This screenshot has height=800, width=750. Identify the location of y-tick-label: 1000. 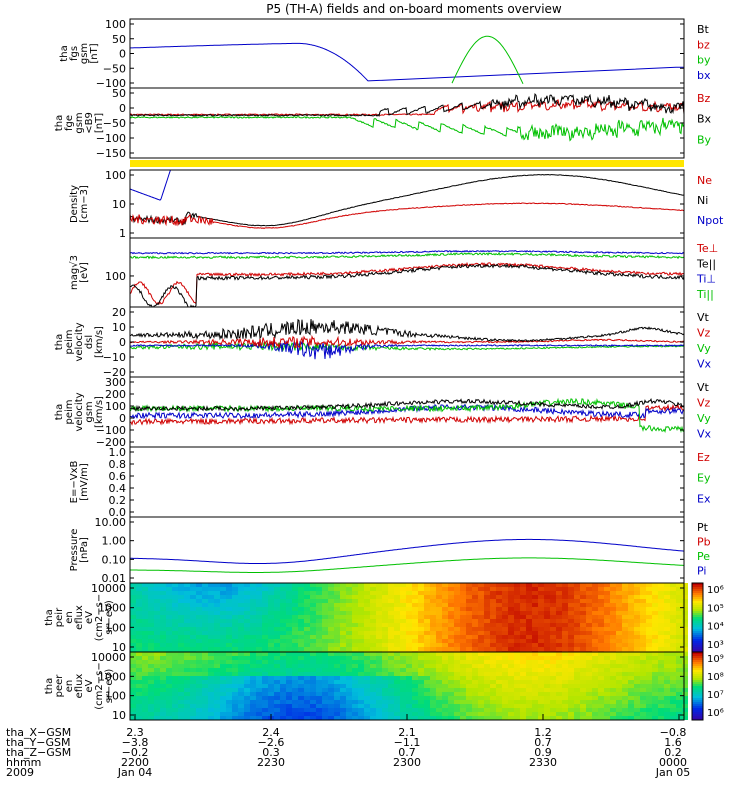
(112, 608).